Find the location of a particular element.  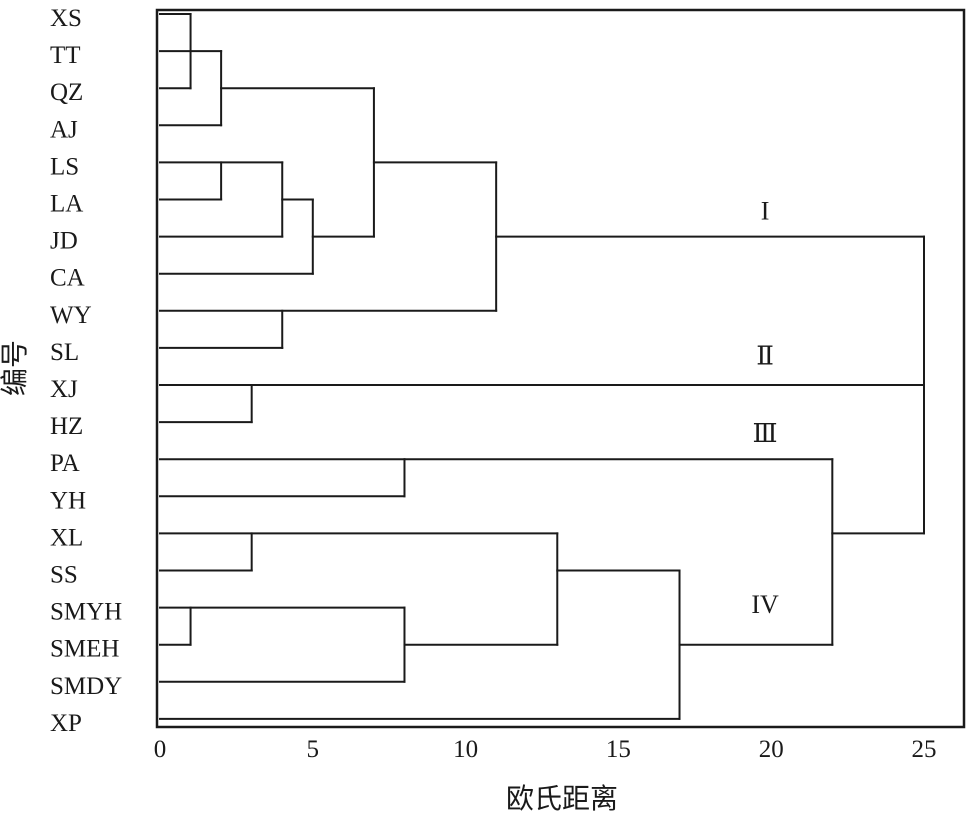

leaf-label: HZ is located at coordinates (66, 426).